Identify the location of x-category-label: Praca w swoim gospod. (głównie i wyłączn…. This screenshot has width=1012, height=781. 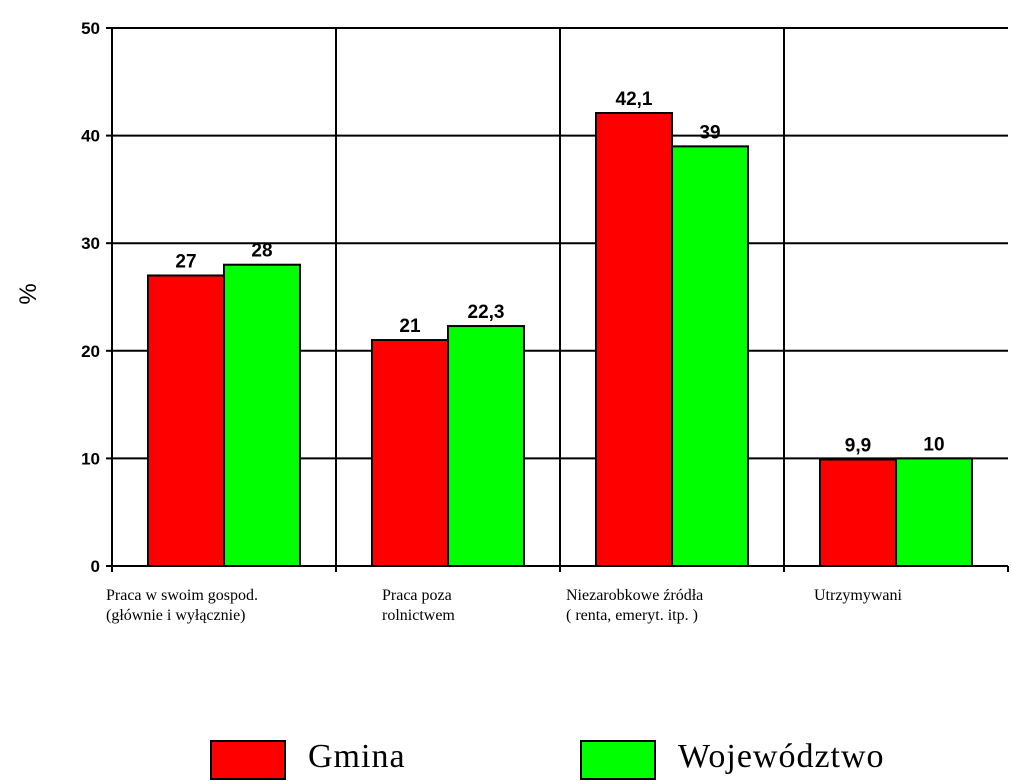
(182, 605).